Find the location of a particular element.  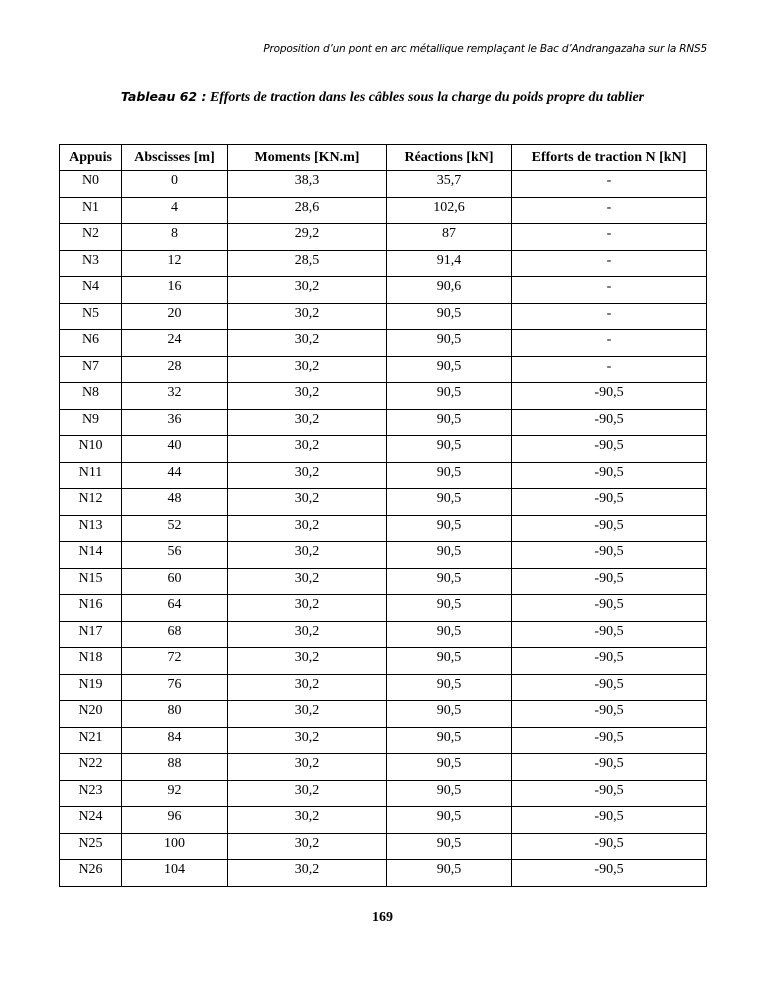

cell-appuis: N16 is located at coordinates (90, 608).